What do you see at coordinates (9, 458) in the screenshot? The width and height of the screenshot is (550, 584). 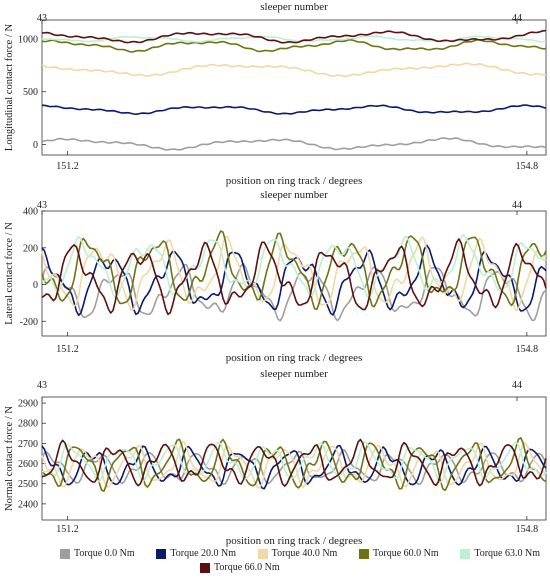 I see `y-axis-label: Normal contact force / N` at bounding box center [9, 458].